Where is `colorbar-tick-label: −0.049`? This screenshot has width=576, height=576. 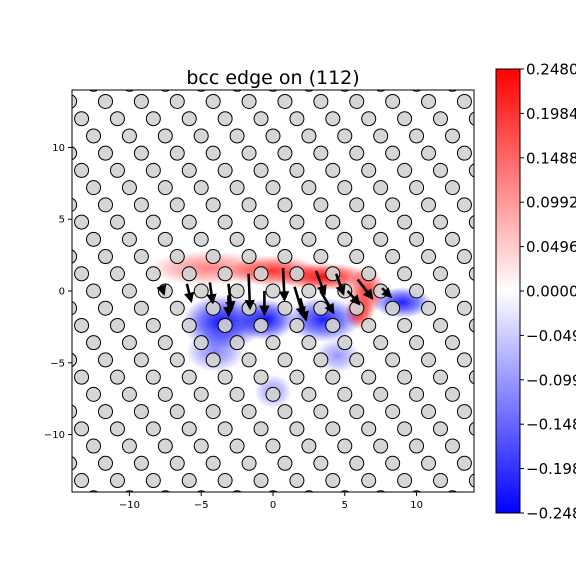
colorbar-tick-label: −0.049 is located at coordinates (551, 336).